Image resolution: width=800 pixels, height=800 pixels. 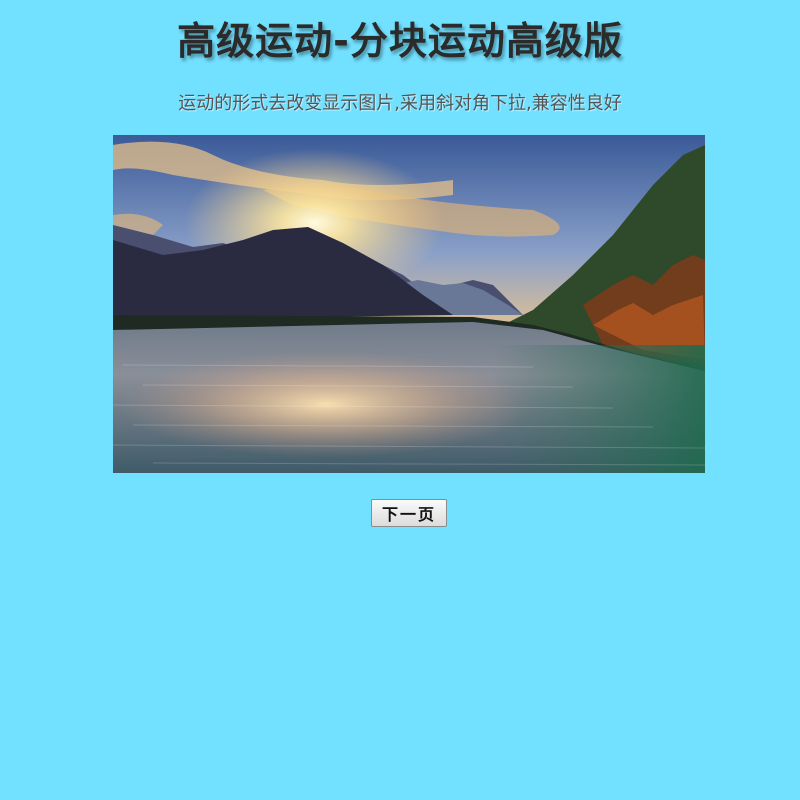 I want to click on next-page-button: 下一页, so click(x=409, y=513).